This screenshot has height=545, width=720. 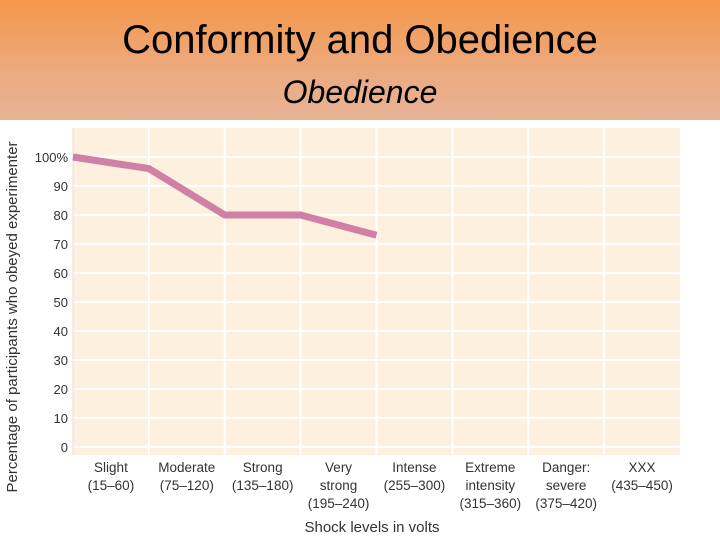 What do you see at coordinates (61, 244) in the screenshot?
I see `y-tick-label: 70` at bounding box center [61, 244].